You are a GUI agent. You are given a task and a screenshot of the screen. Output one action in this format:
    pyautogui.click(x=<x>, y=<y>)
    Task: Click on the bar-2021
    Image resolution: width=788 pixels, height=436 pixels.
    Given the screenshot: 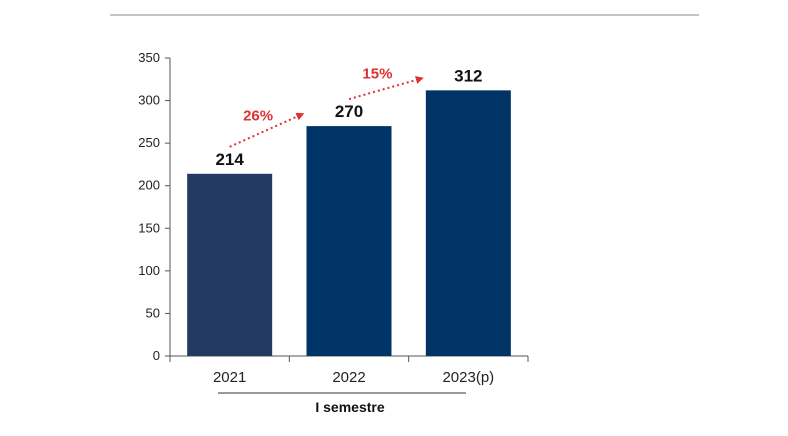 What is the action you would take?
    pyautogui.click(x=230, y=264)
    